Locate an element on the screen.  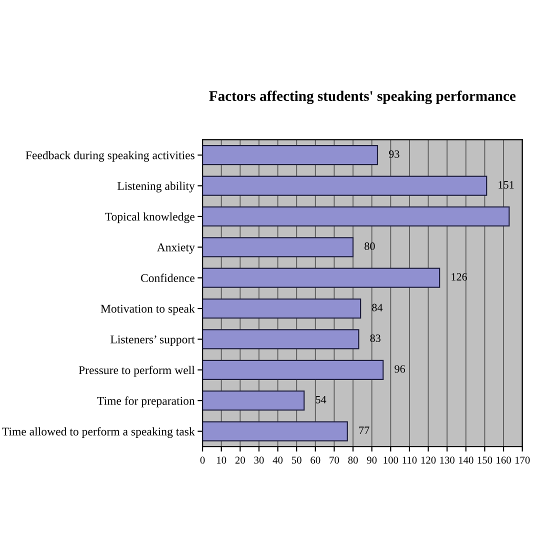
x-tick-label: 110 is located at coordinates (409, 460).